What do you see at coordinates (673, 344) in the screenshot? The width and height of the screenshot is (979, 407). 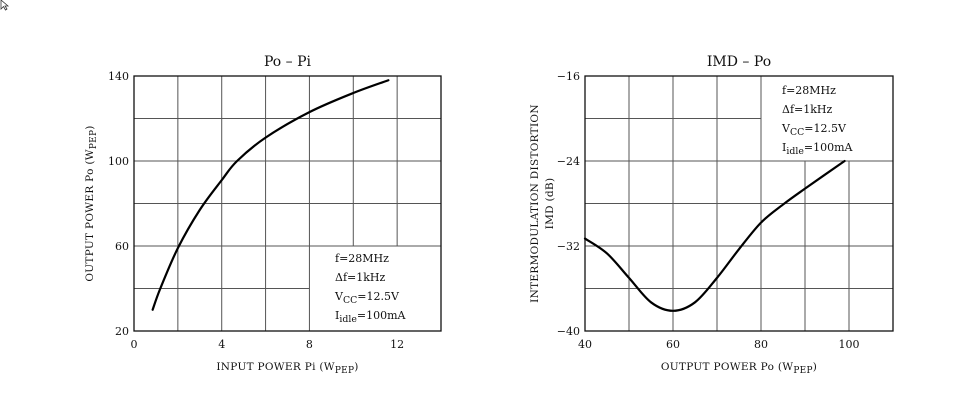 I see `chart2-x-tick-label: 60` at bounding box center [673, 344].